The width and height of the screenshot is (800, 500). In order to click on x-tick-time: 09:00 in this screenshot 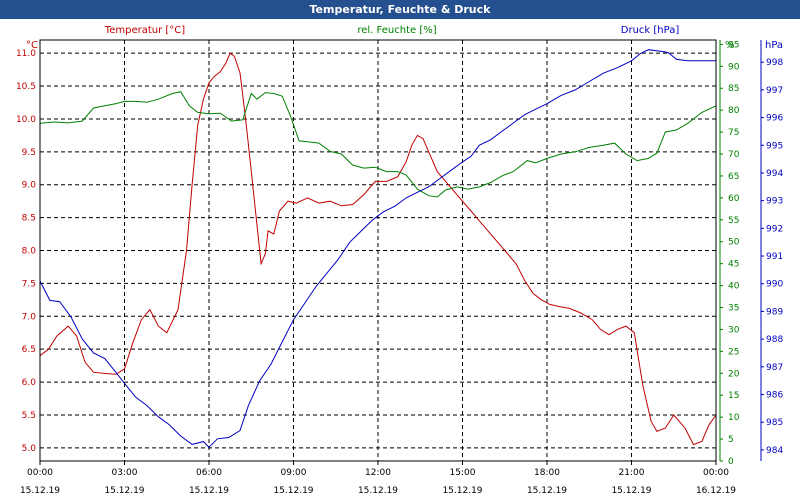, I will do `click(294, 473)`.